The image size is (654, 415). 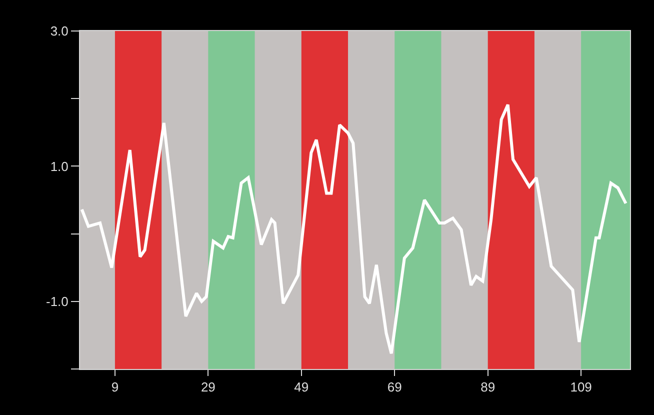 What do you see at coordinates (301, 387) in the screenshot?
I see `x-tick-label: 49` at bounding box center [301, 387].